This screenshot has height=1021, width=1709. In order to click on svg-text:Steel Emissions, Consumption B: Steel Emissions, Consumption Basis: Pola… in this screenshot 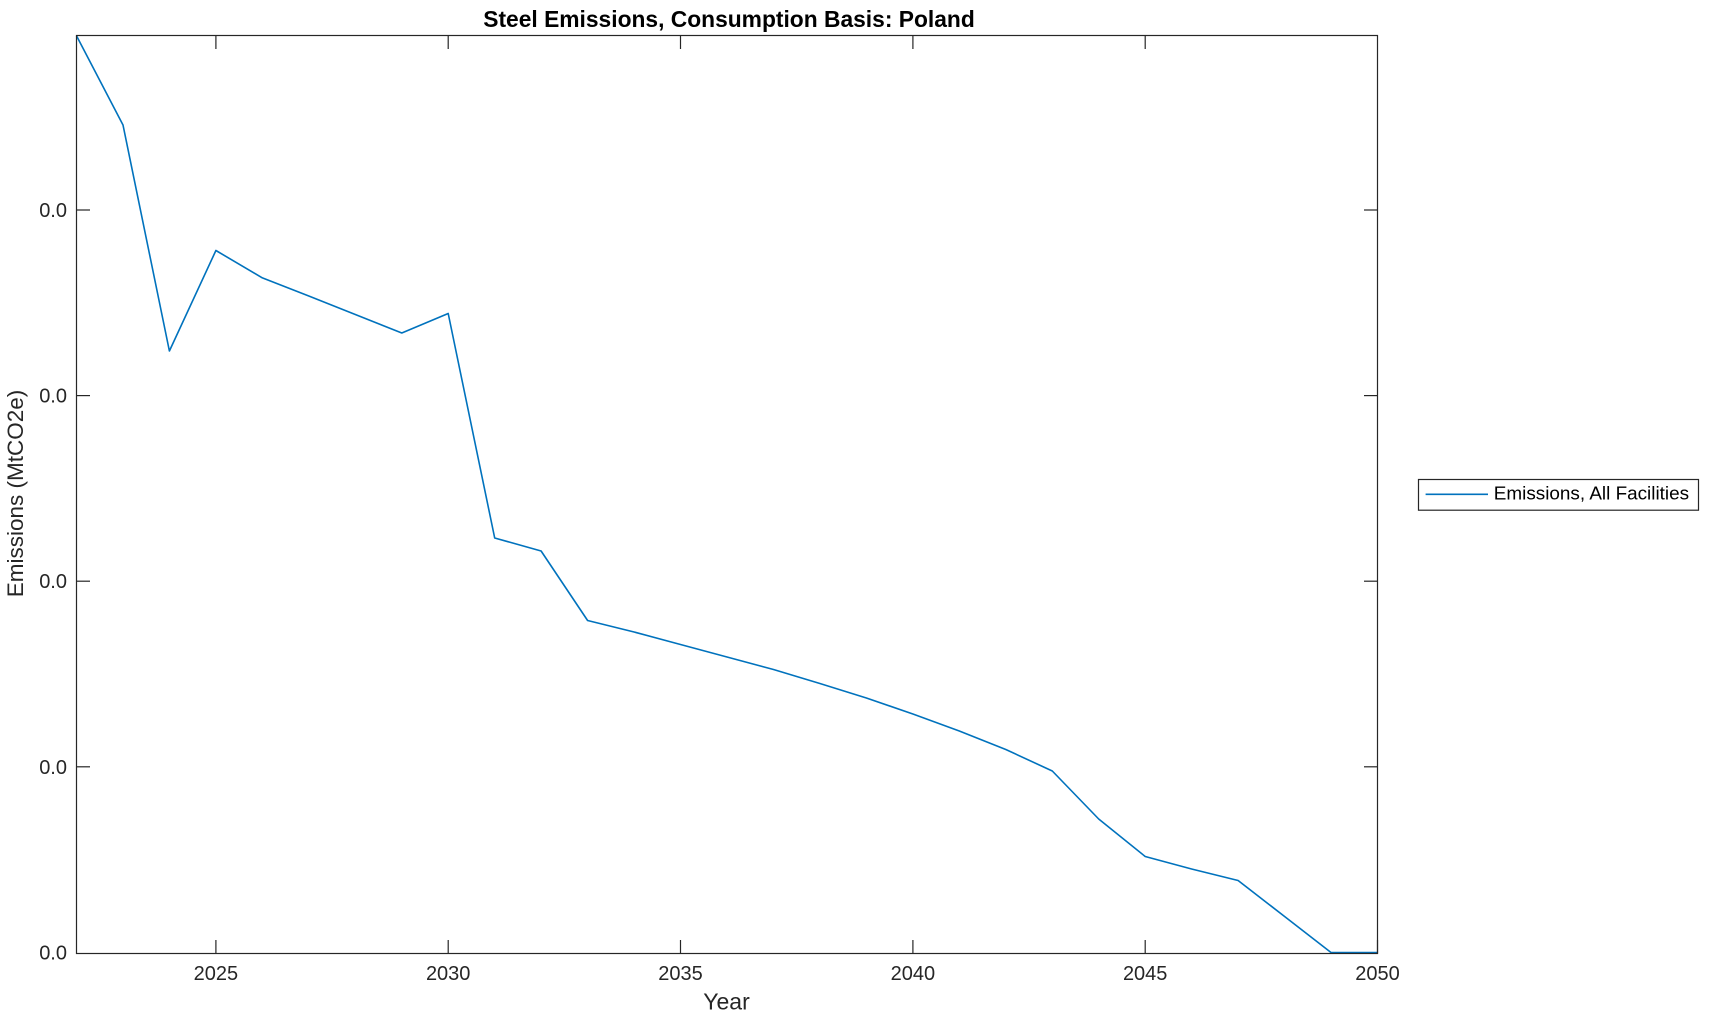, I will do `click(729, 19)`.